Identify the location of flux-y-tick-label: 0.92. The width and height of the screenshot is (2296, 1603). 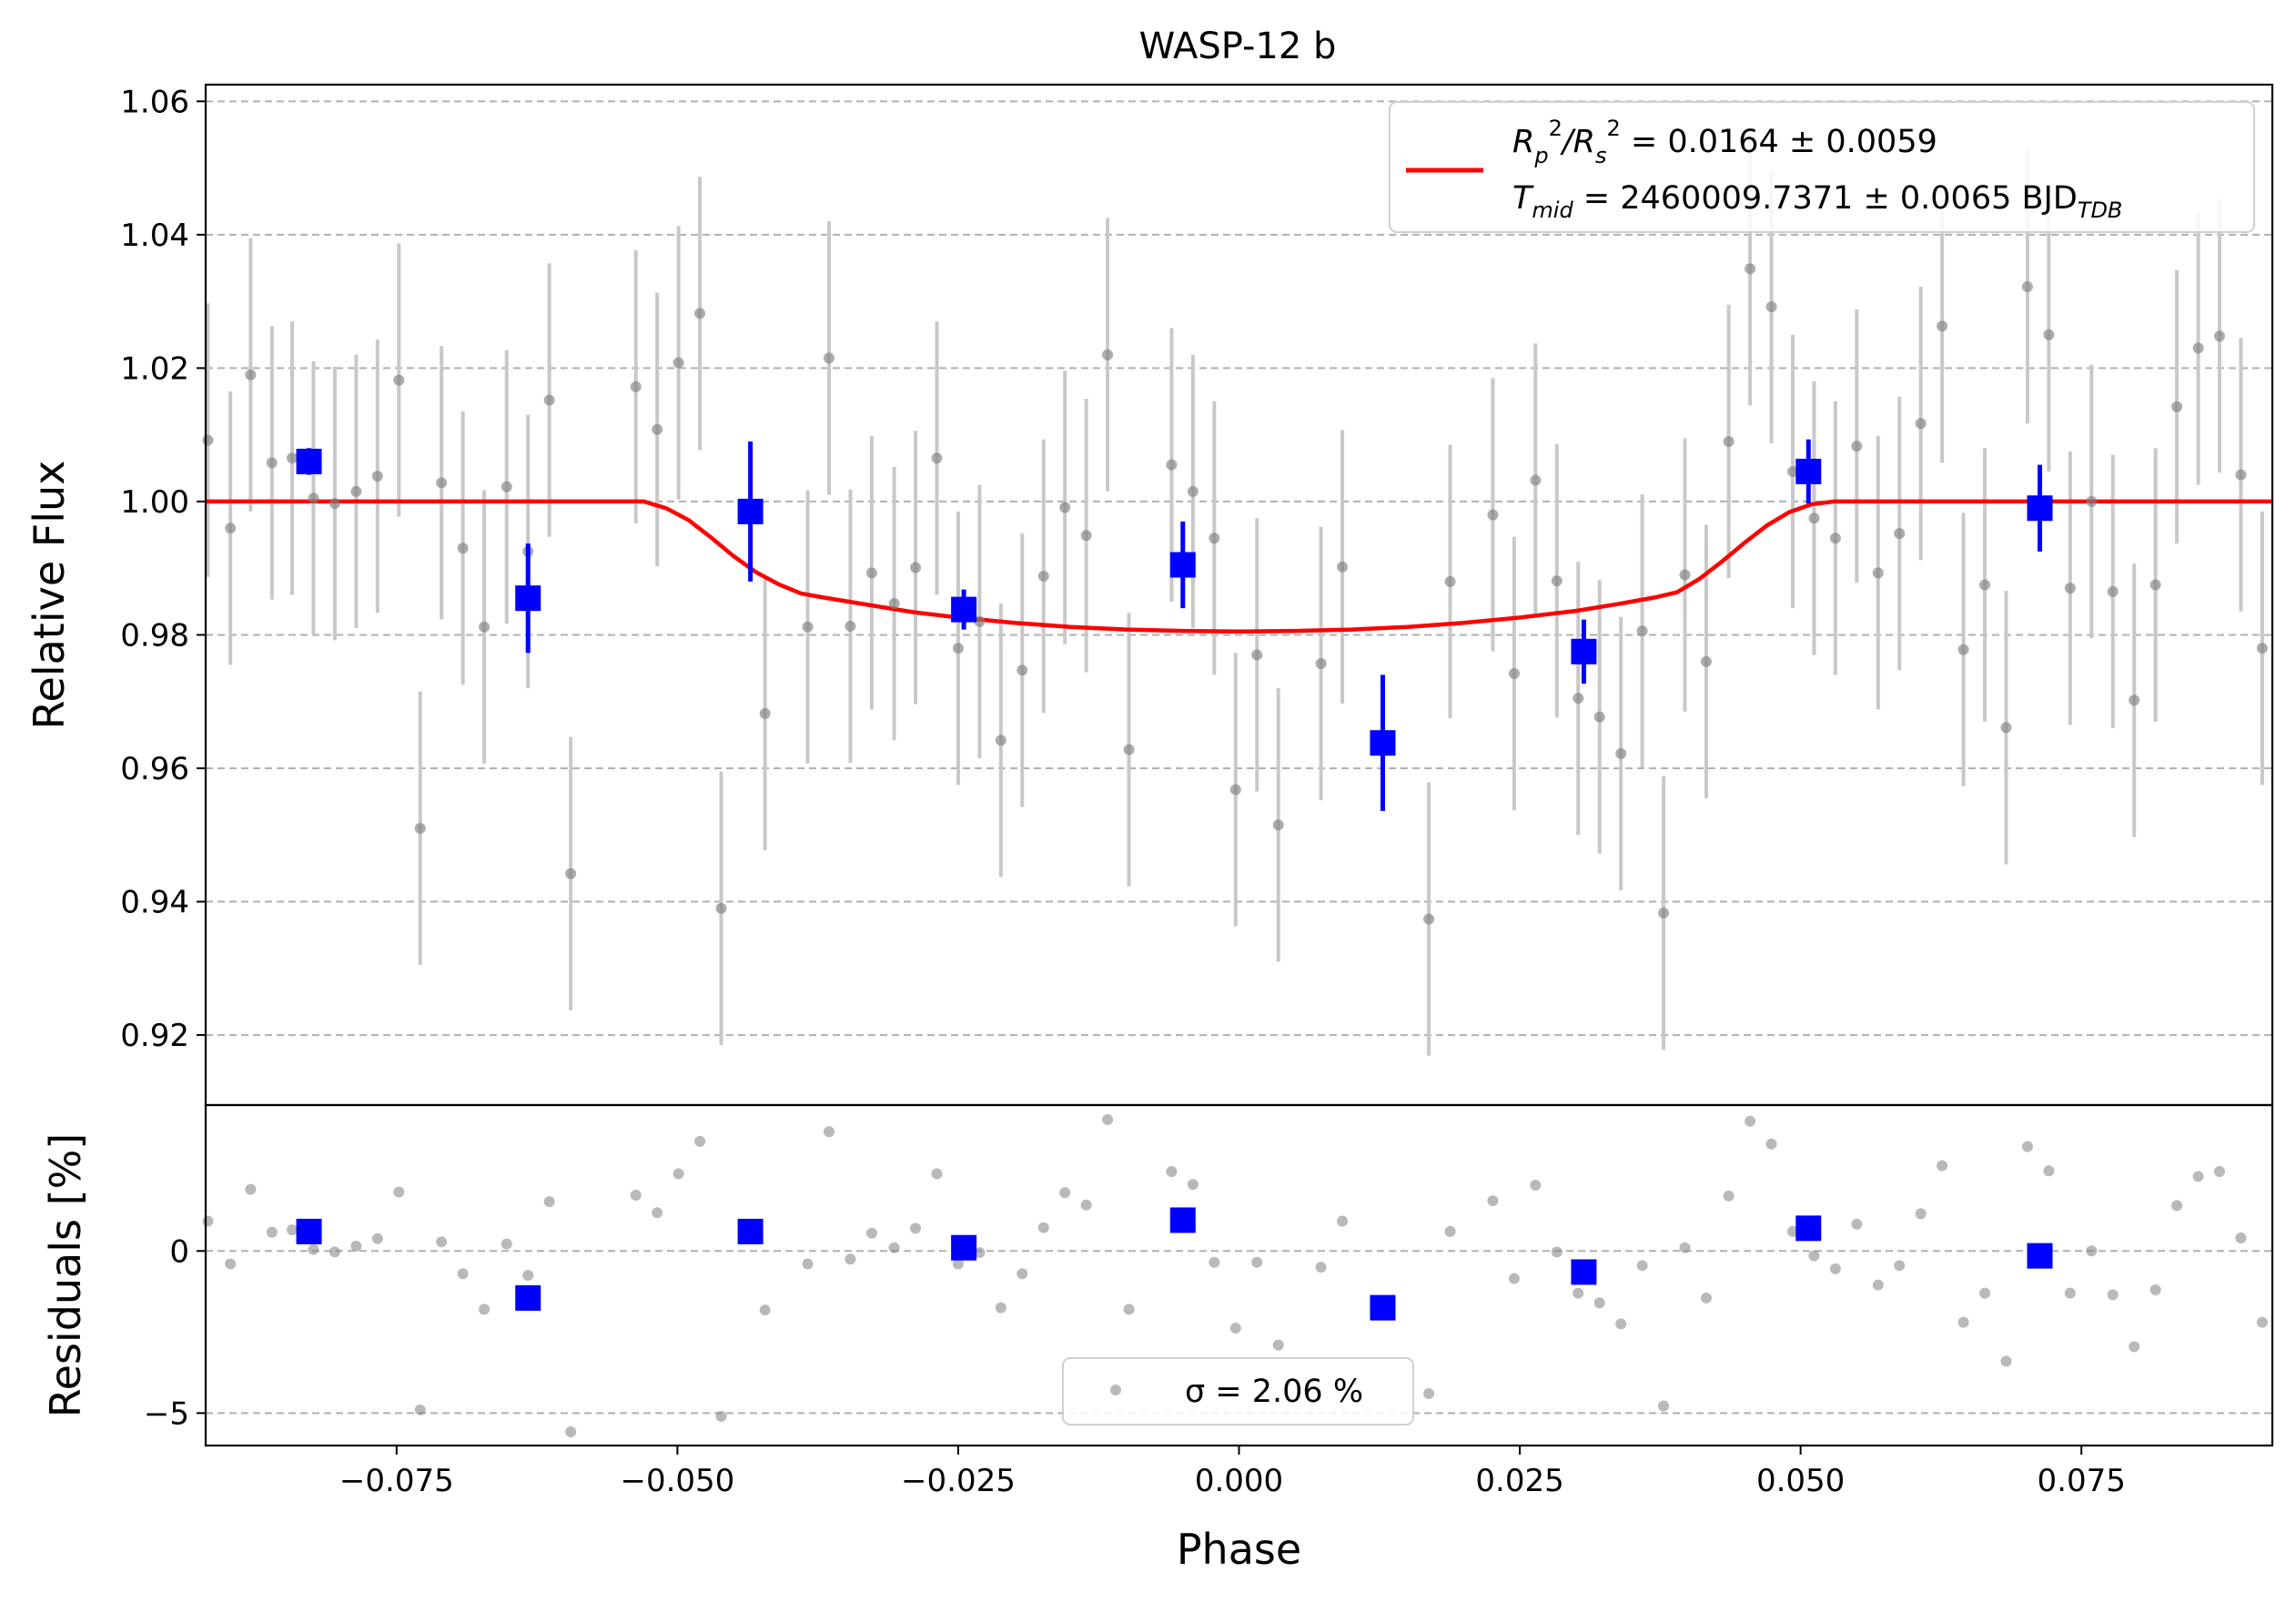
(155, 1036).